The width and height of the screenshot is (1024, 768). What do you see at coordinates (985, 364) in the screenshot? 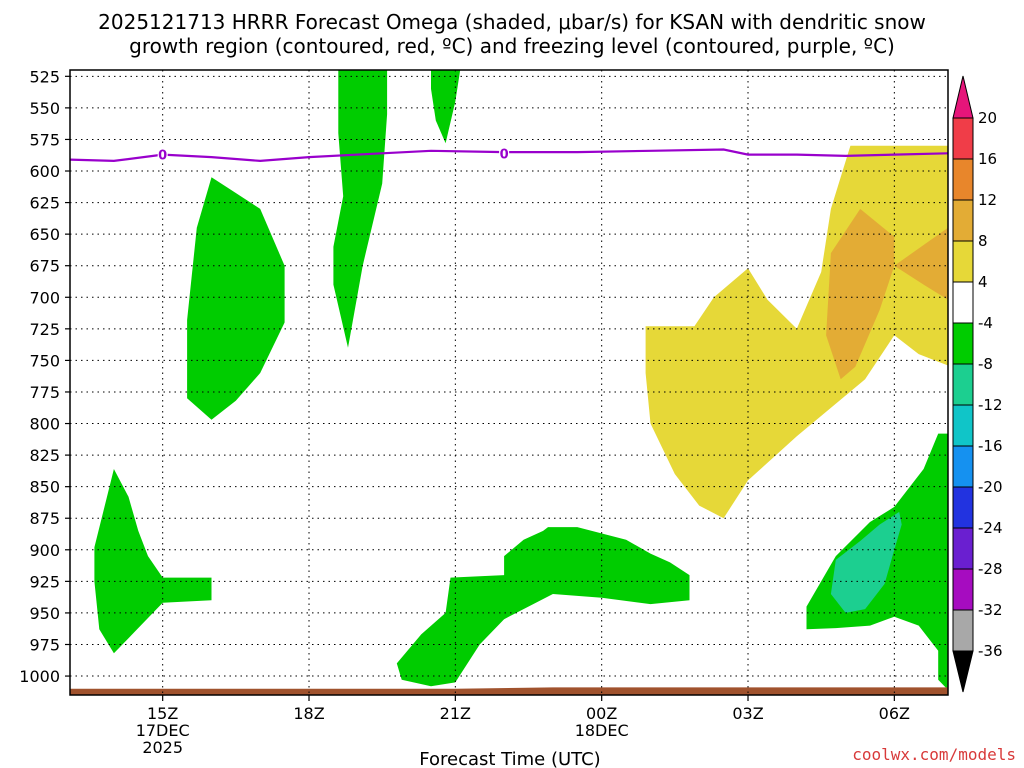
I see `colorbar-label-6: -8` at bounding box center [985, 364].